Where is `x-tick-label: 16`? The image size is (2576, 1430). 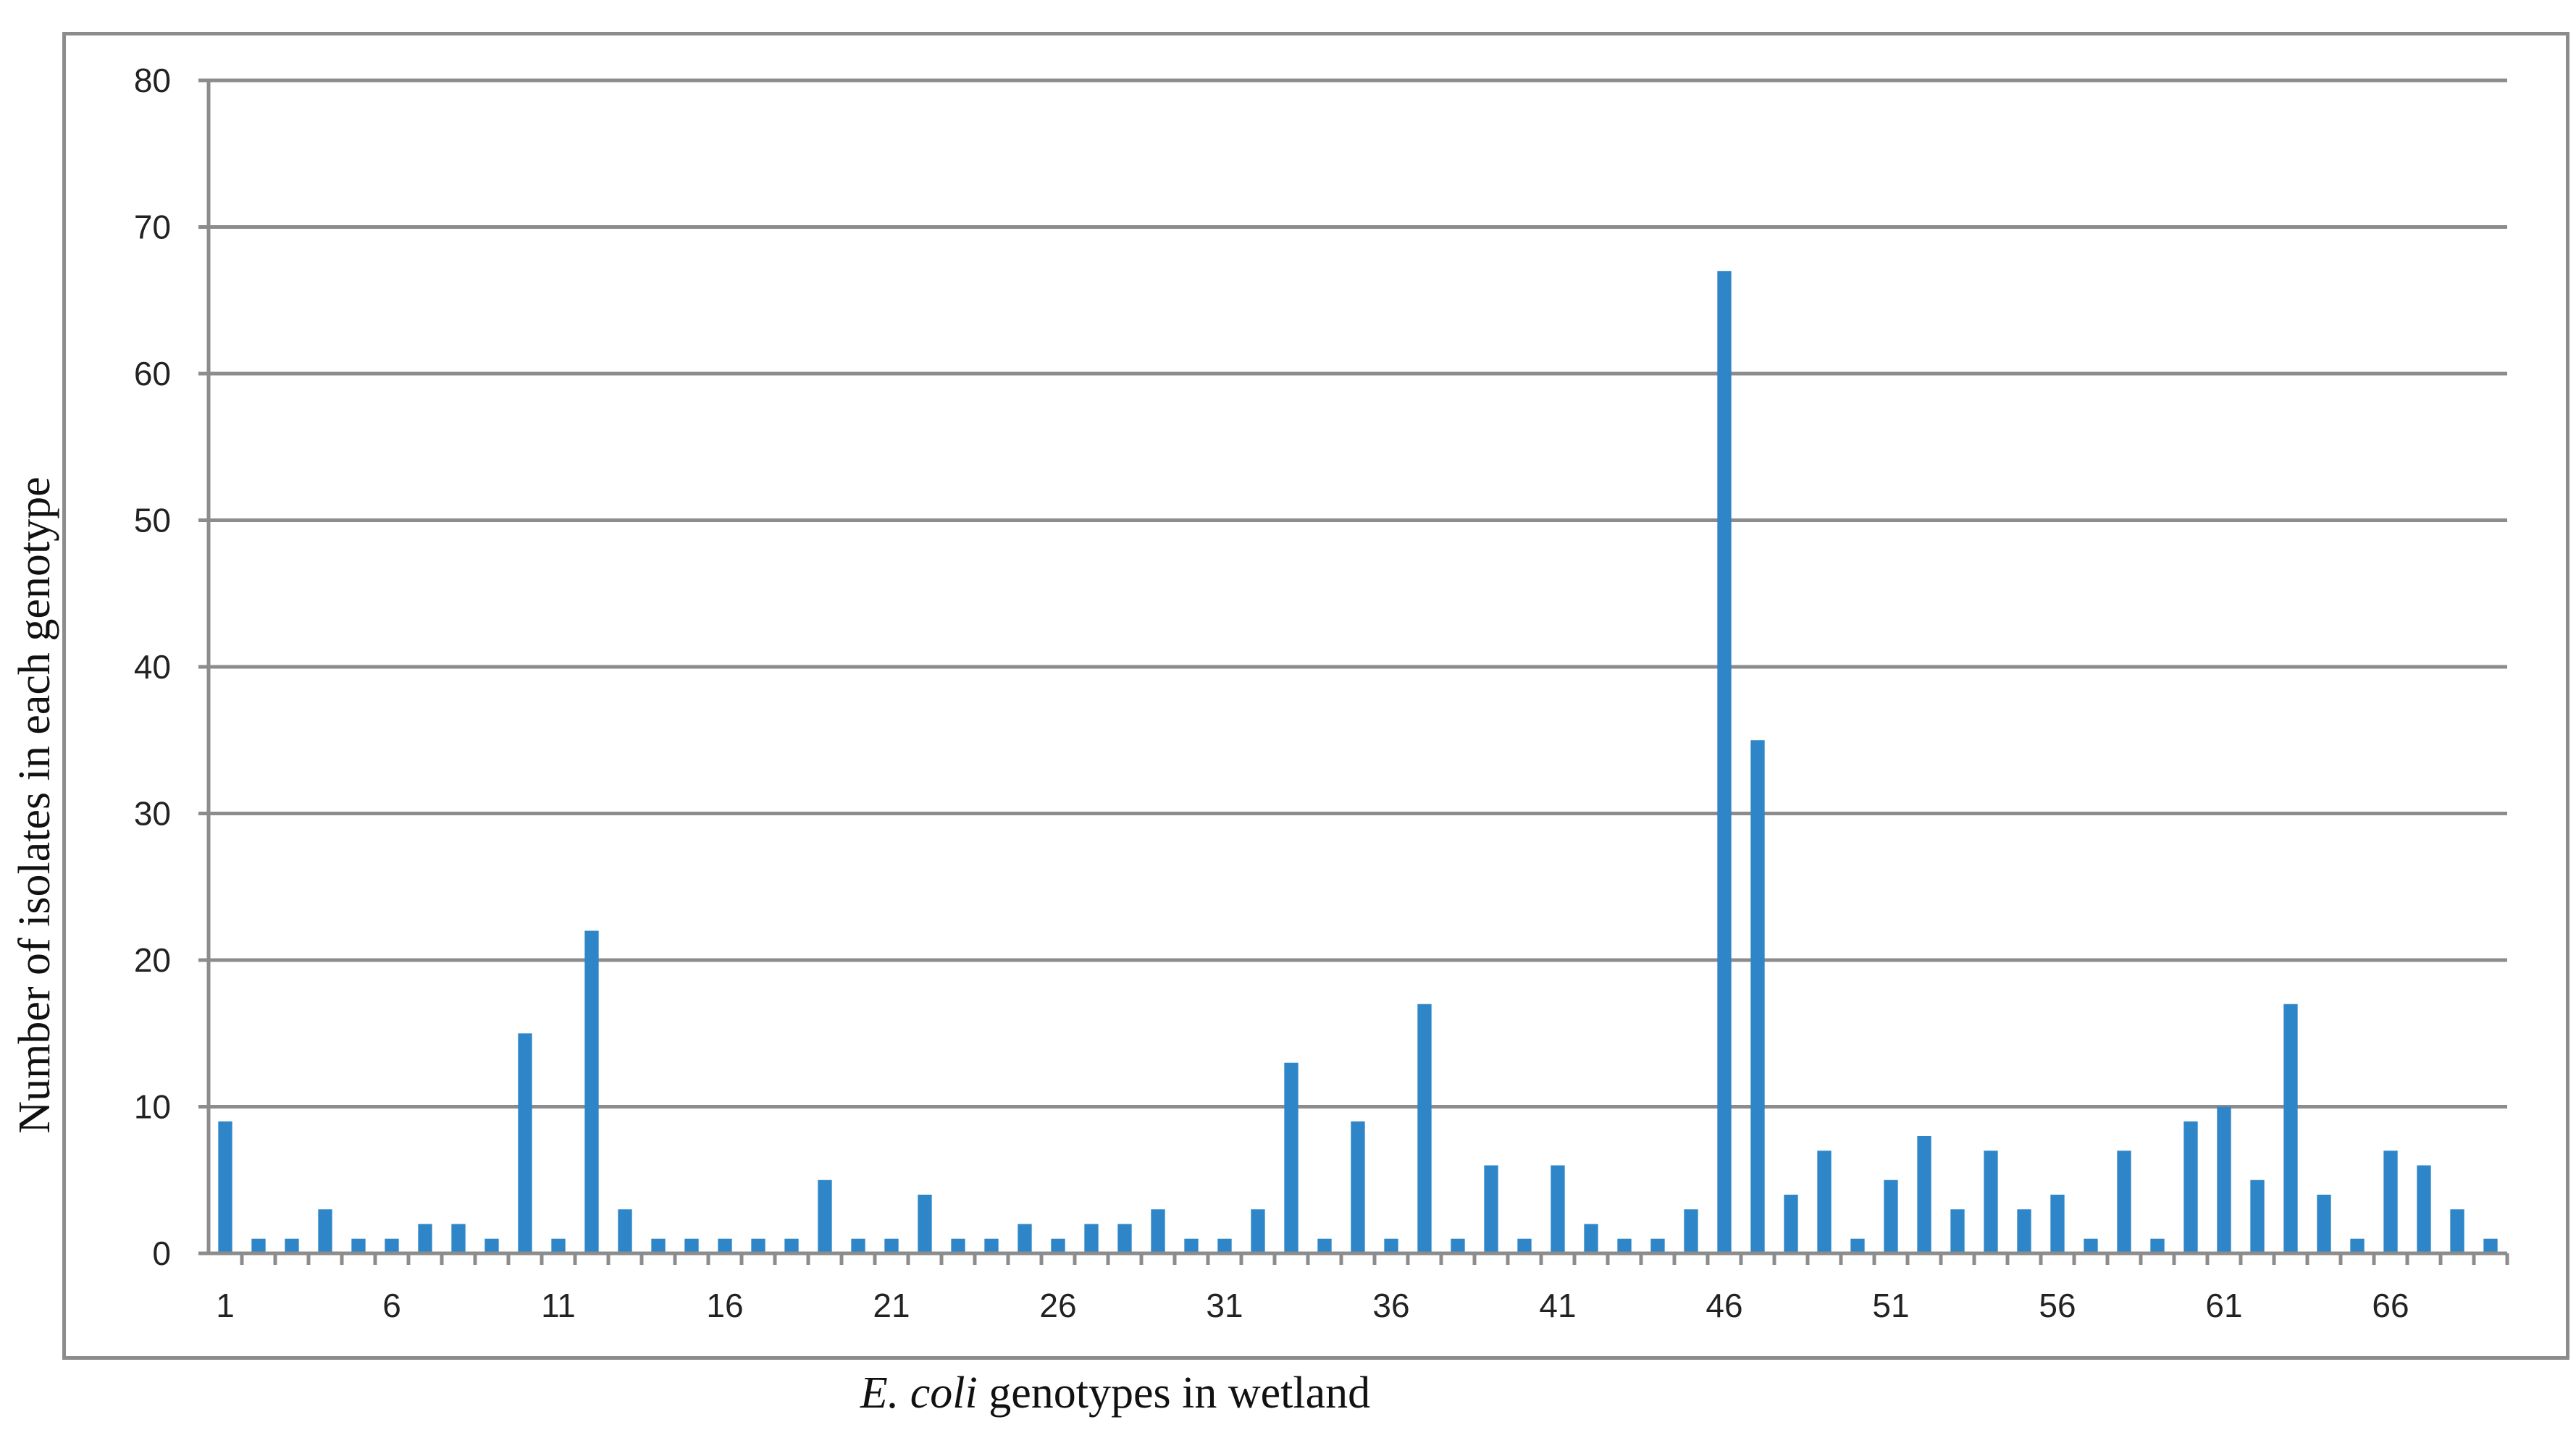
x-tick-label: 16 is located at coordinates (724, 1305).